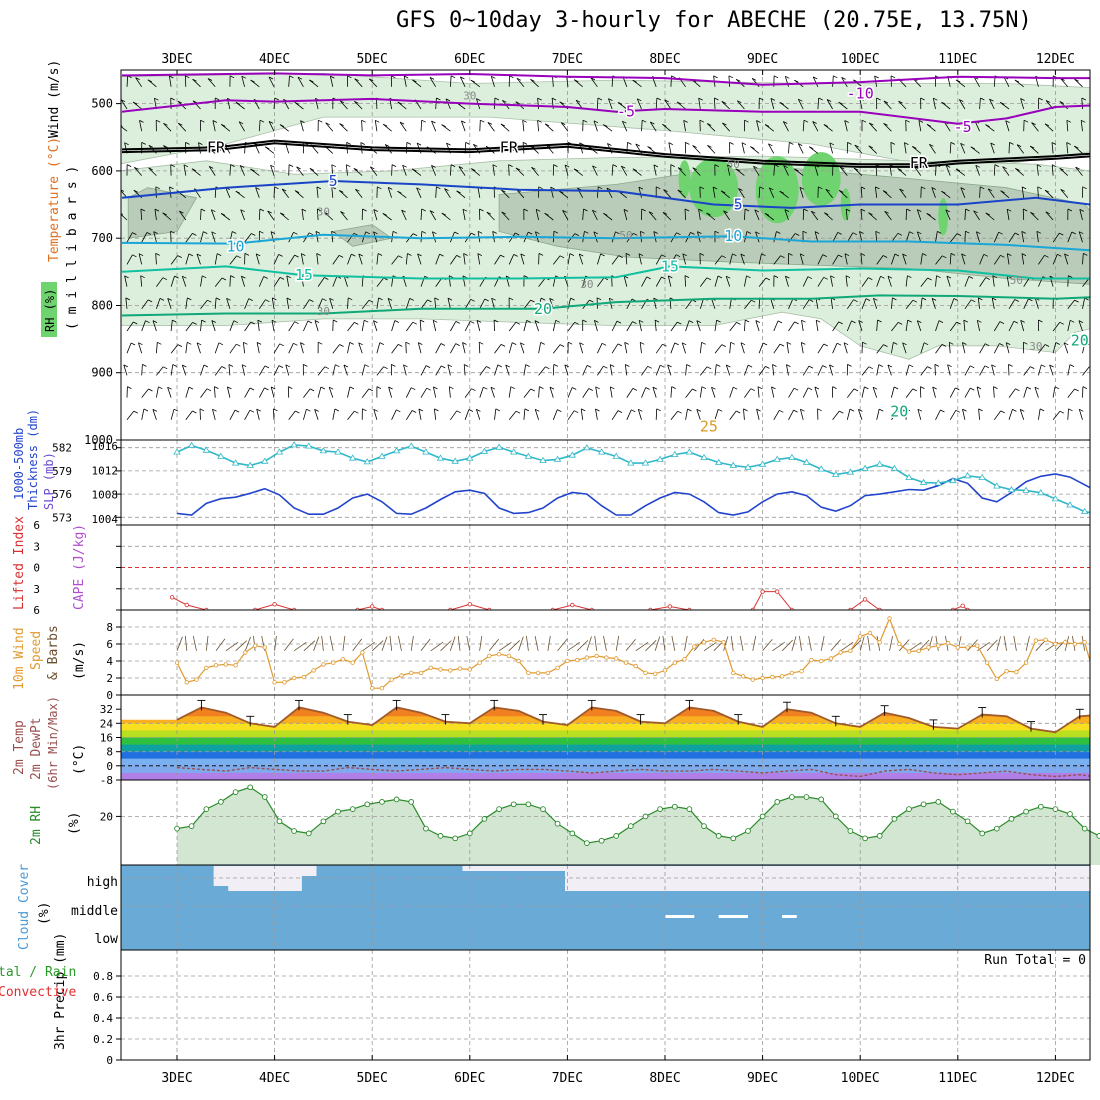  Describe the element at coordinates (44, 913) in the screenshot. I see `cloud-unit-label: (%)` at that location.